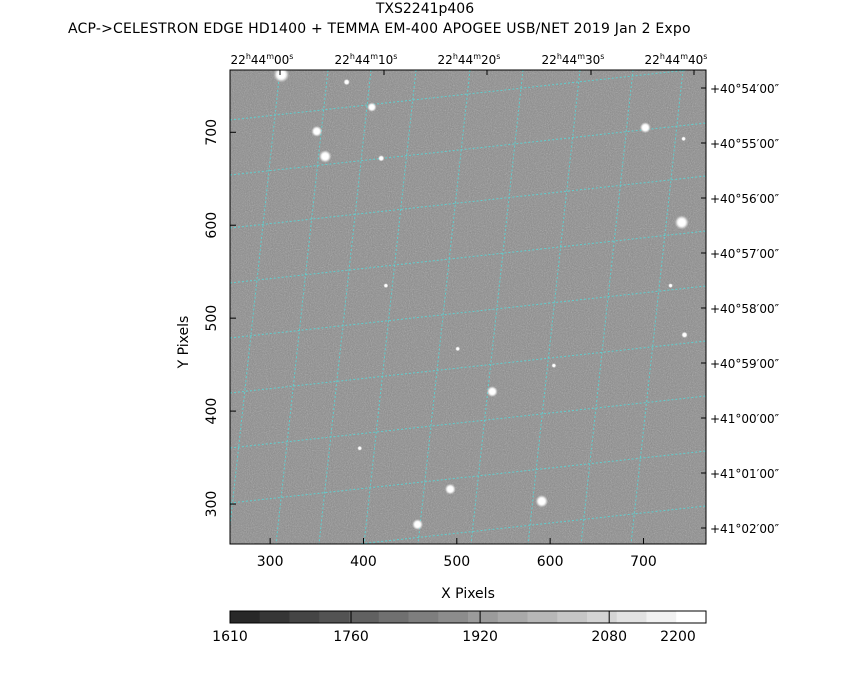 This screenshot has width=850, height=680. Describe the element at coordinates (468, 594) in the screenshot. I see `x-axis-label: X Pixels` at that location.